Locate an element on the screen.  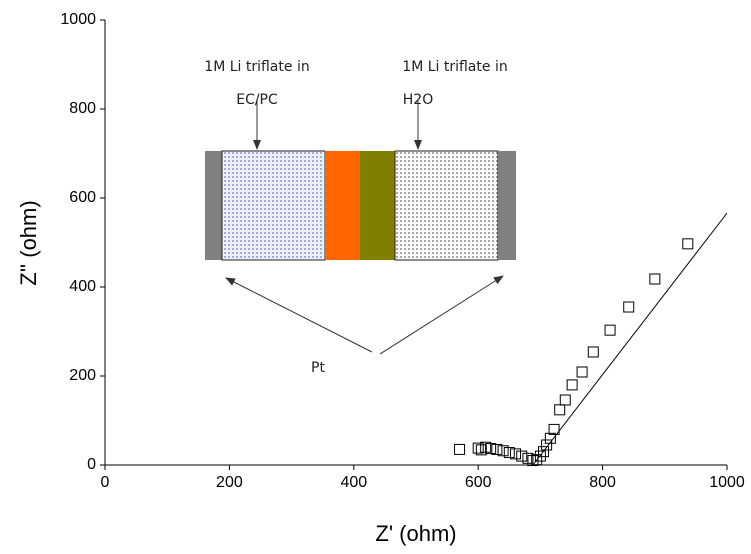
y-tick-label: 600 is located at coordinates (82, 197).